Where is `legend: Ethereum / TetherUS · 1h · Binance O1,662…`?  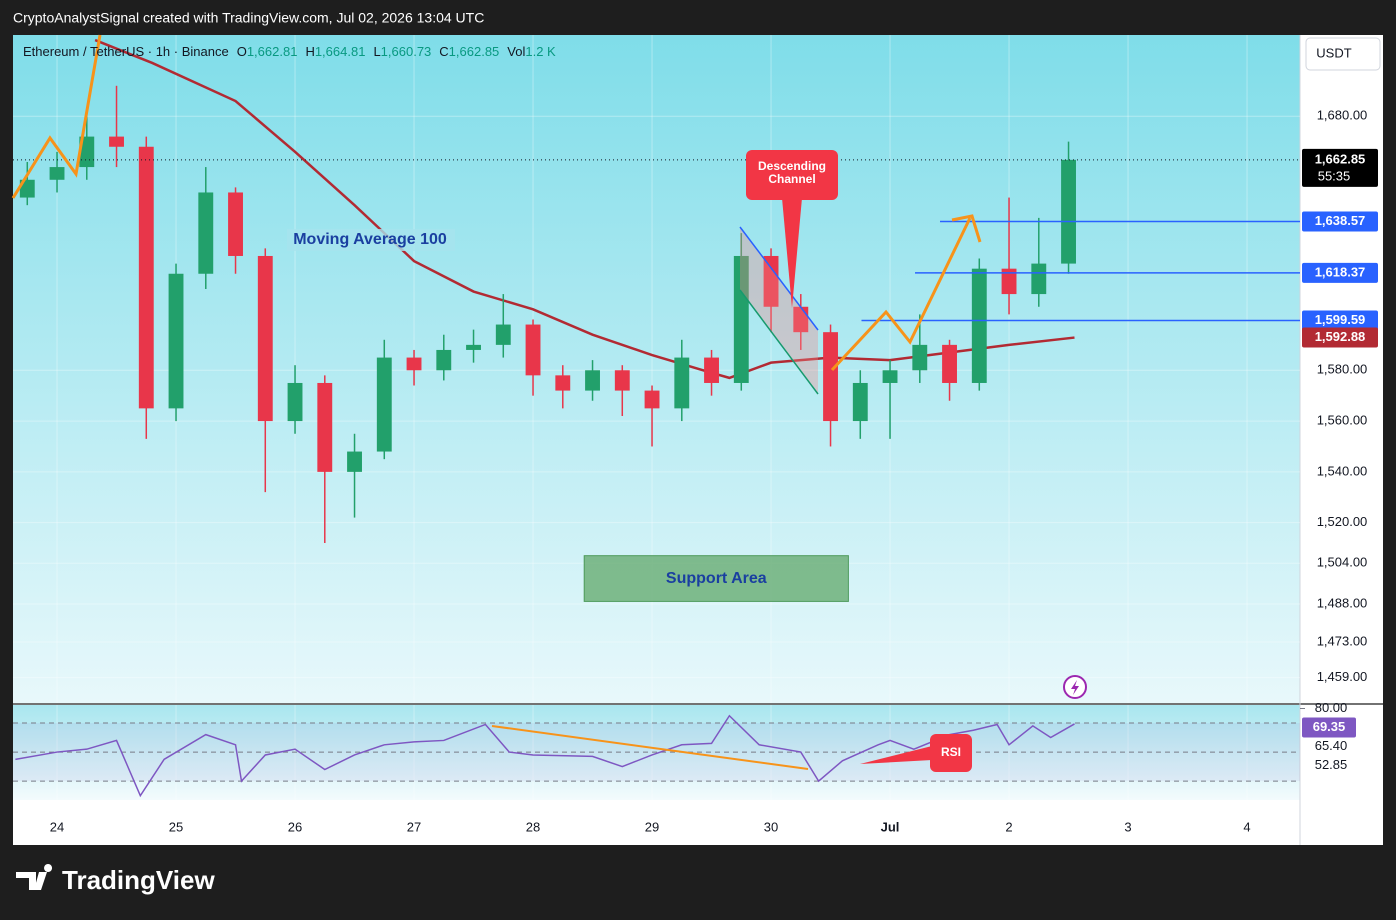 legend: Ethereum / TetherUS · 1h · Binance O1,662… is located at coordinates (289, 51).